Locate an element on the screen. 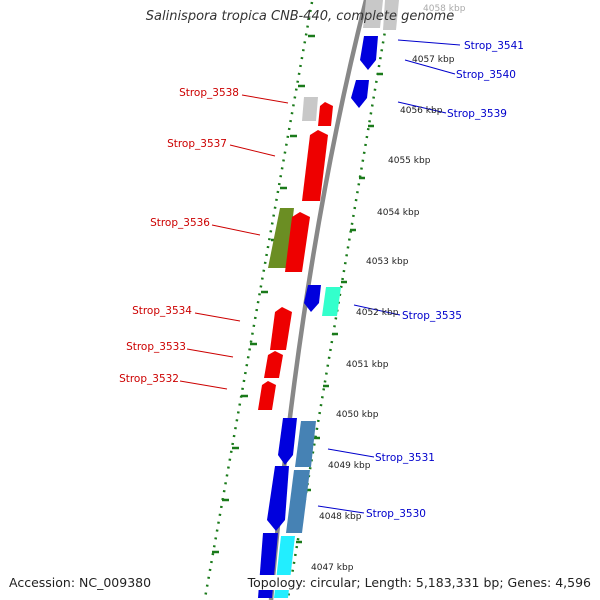 Image resolution: width=600 pixels, height=600 pixels. forward-strand-features is located at coordinates (295, 253).